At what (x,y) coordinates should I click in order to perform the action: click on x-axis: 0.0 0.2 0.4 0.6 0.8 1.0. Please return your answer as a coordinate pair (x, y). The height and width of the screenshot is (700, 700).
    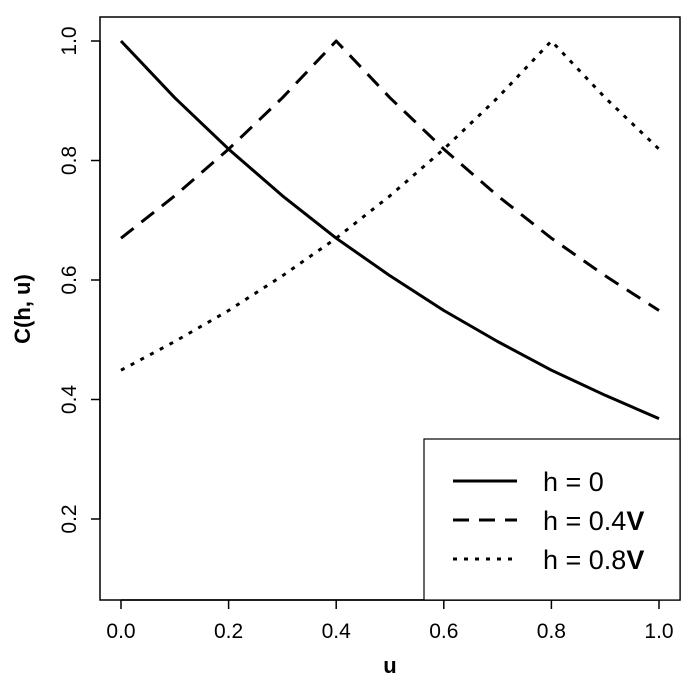
    Looking at the image, I should click on (390, 621).